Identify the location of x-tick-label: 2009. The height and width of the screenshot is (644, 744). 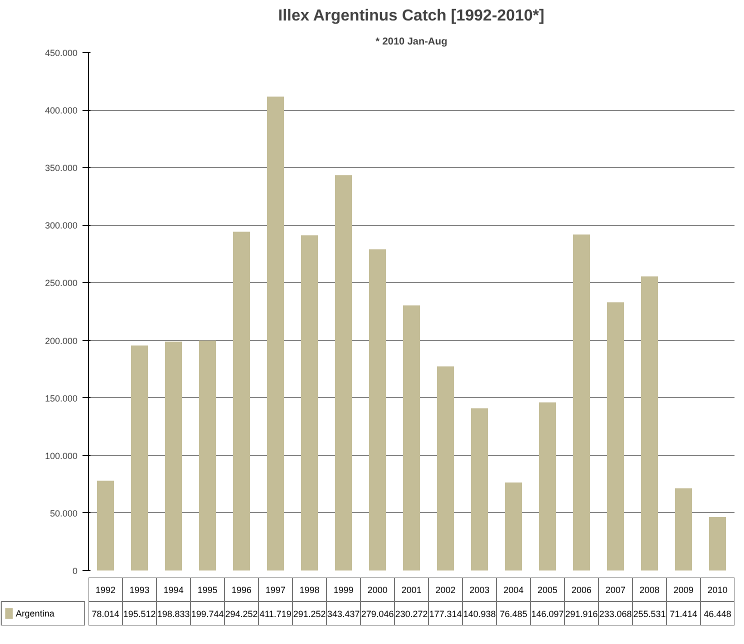
(683, 590).